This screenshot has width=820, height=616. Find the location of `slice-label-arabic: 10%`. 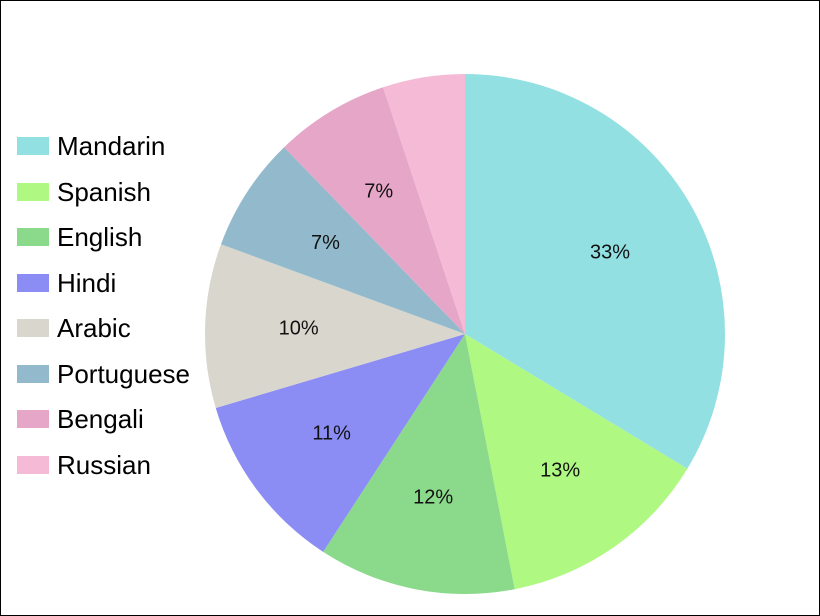

slice-label-arabic: 10% is located at coordinates (299, 329).